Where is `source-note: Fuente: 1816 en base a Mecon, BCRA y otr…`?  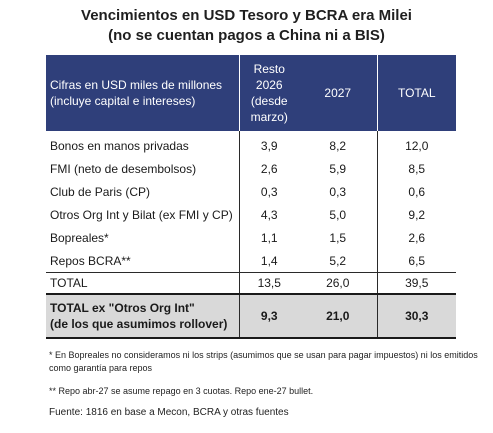 source-note: Fuente: 1816 en base a Mecon, BCRA y otr… is located at coordinates (169, 412).